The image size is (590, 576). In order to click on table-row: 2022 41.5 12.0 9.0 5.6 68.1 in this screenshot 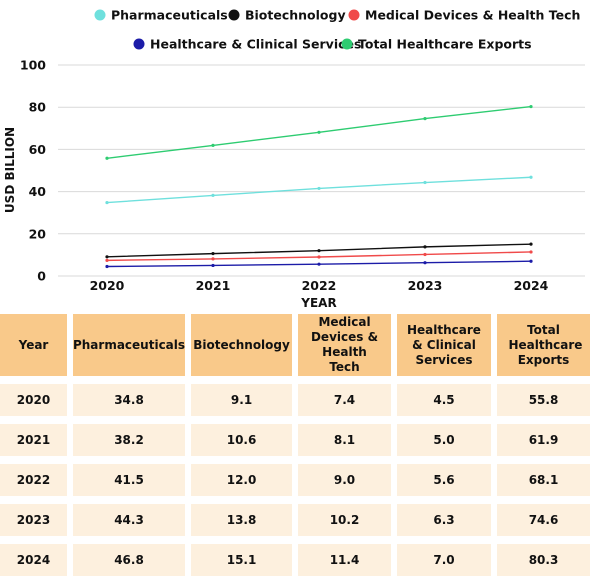, I will do `click(295, 476)`.